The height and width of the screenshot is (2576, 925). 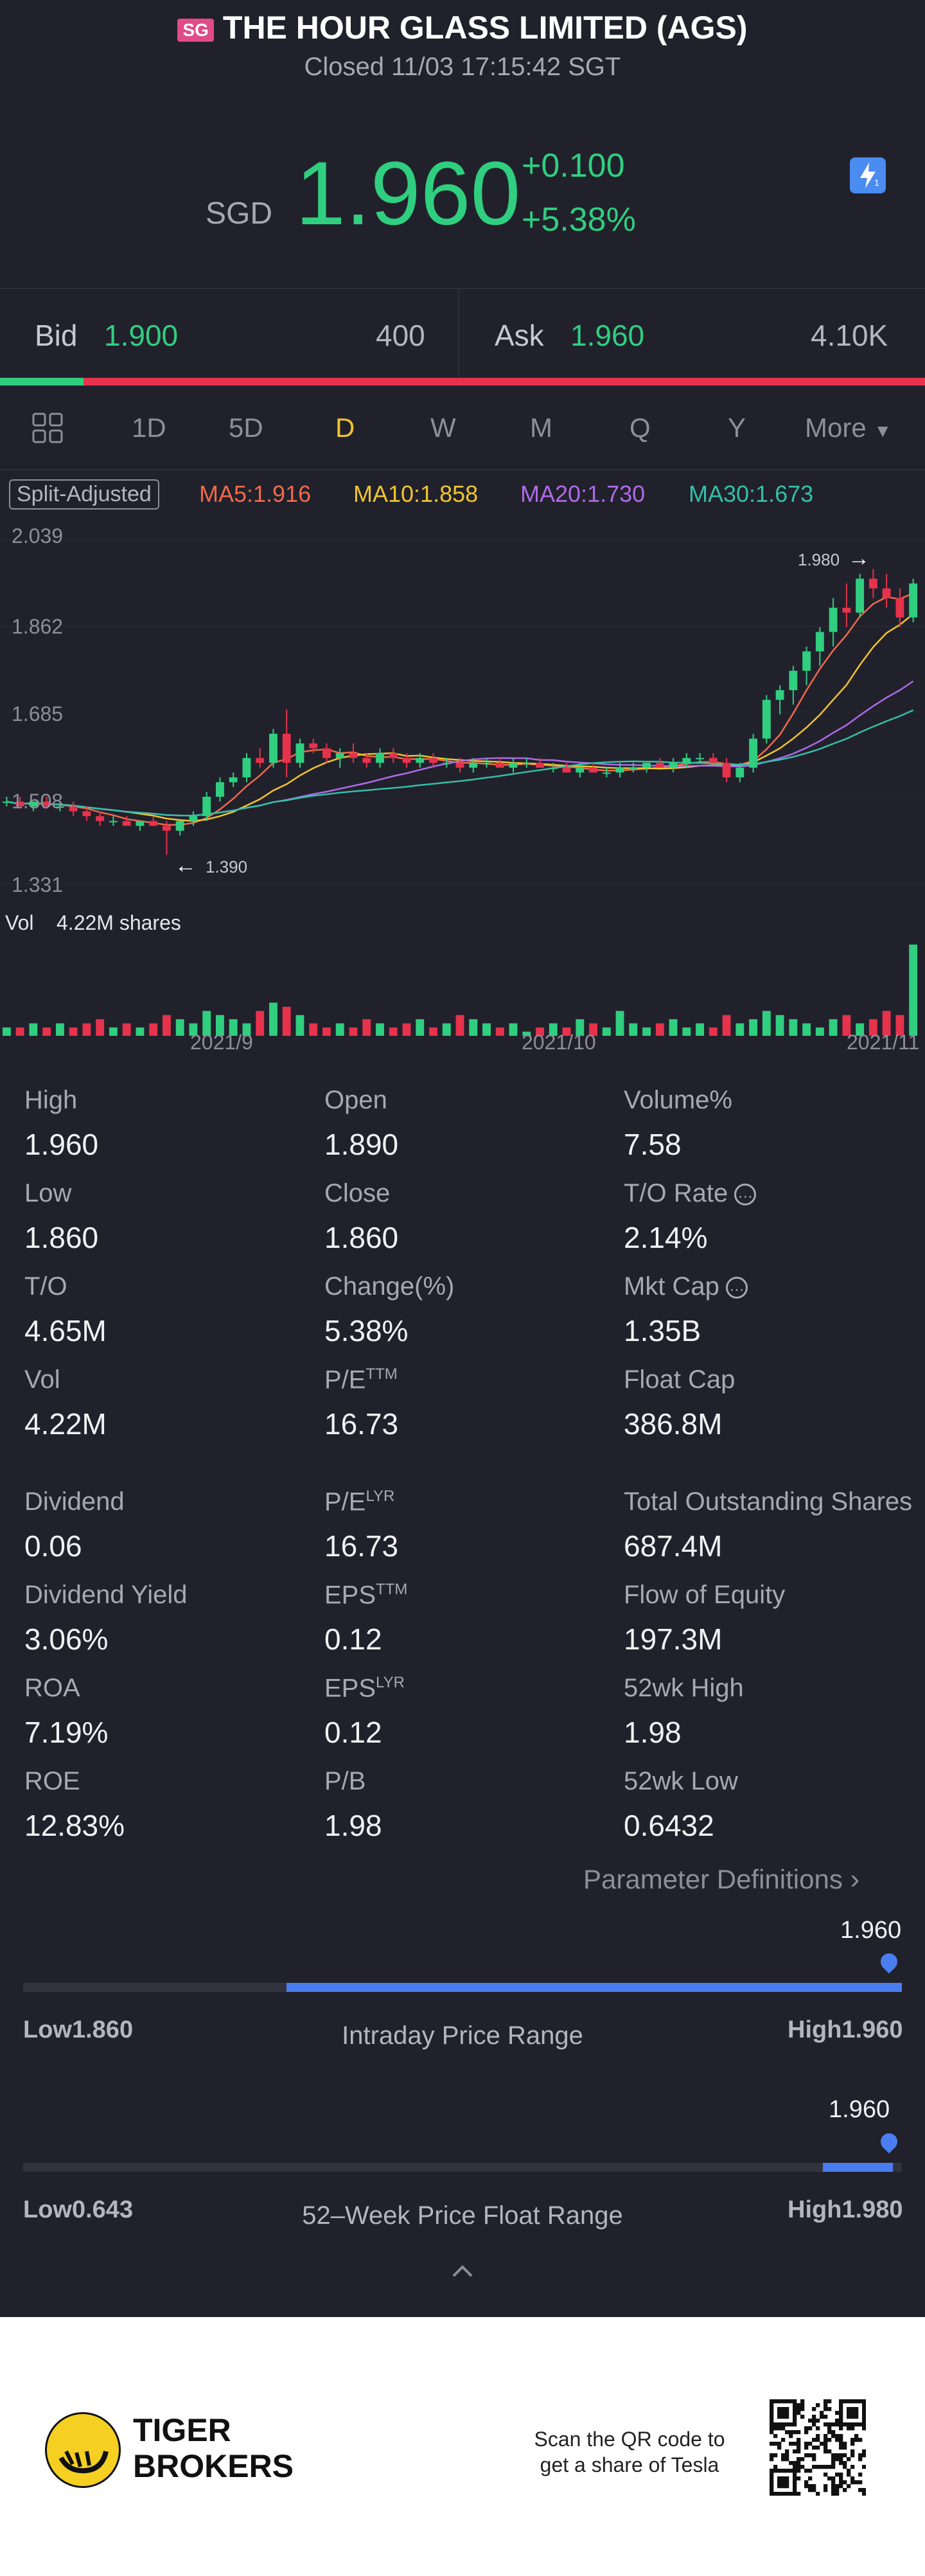 I want to click on low-marker-label: 1.390, so click(x=227, y=867).